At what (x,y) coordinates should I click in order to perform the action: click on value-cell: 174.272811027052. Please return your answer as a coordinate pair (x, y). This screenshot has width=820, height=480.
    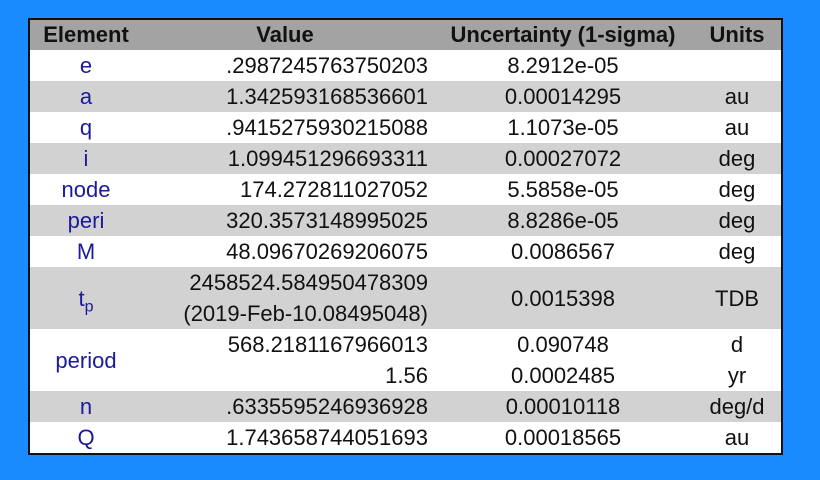
    Looking at the image, I should click on (287, 189).